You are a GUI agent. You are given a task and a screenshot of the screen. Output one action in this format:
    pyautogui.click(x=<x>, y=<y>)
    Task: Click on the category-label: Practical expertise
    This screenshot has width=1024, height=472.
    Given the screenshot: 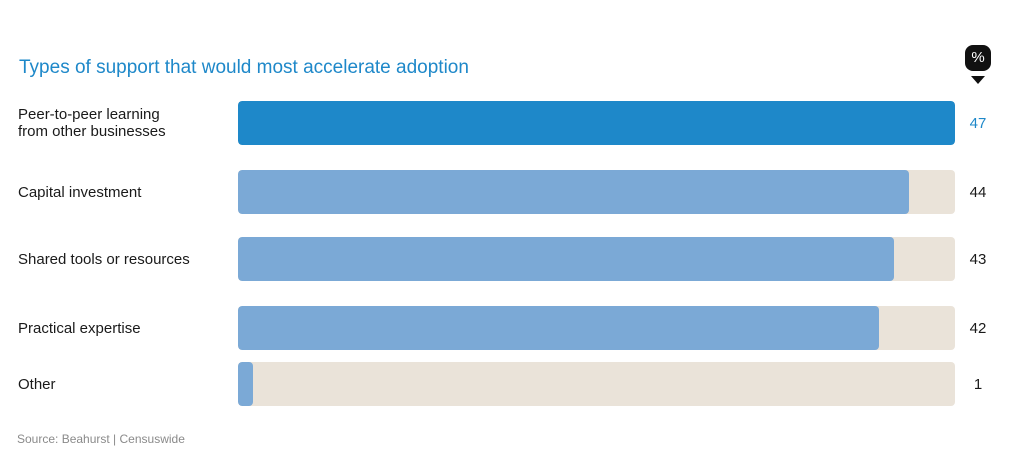 What is the action you would take?
    pyautogui.click(x=79, y=328)
    